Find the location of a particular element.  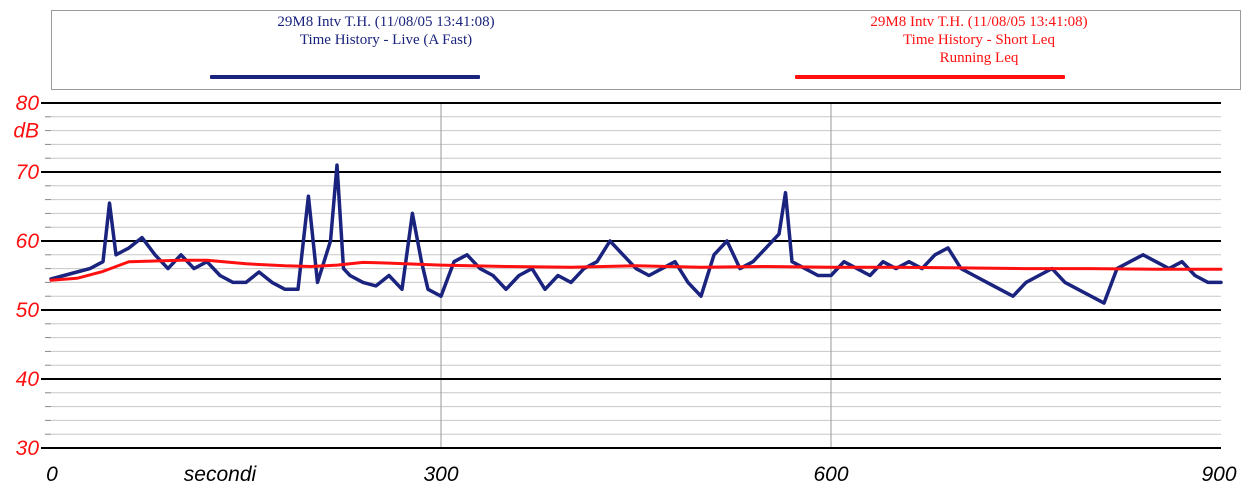

series-leq-line is located at coordinates (636, 270).